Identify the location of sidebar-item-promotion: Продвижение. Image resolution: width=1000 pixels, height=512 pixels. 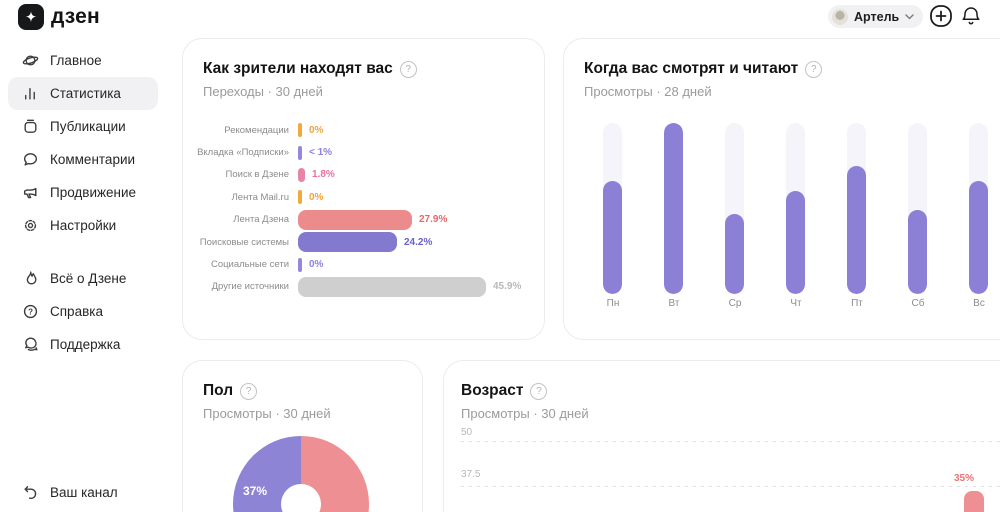
(83, 192).